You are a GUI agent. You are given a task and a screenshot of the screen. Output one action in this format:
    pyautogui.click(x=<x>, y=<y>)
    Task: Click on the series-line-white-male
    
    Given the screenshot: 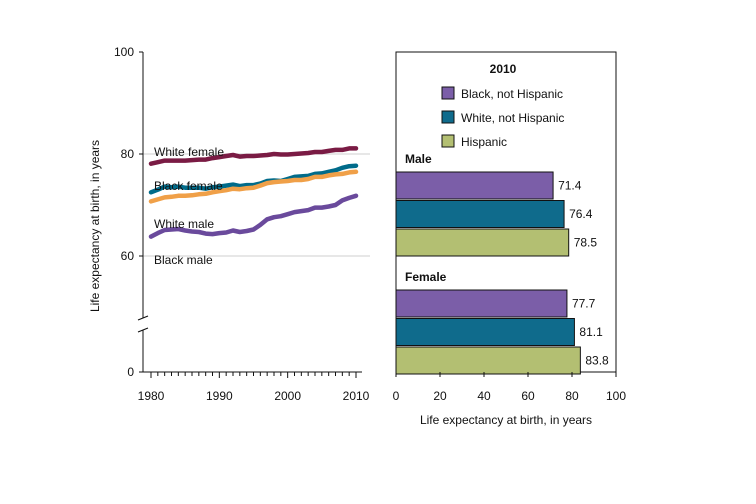 What is the action you would take?
    pyautogui.click(x=253, y=186)
    